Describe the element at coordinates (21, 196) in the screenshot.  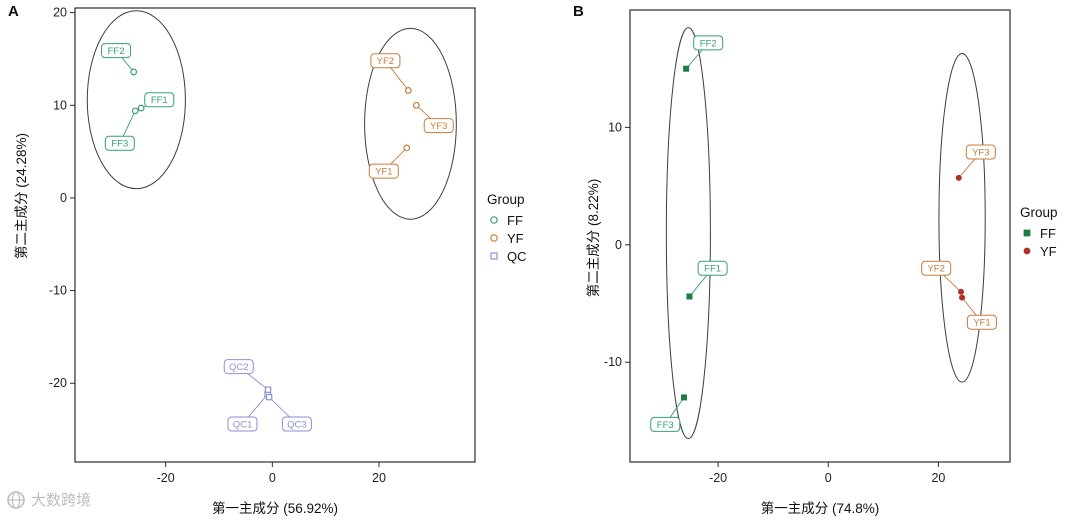
I see `panel-a-y-axis-title: 第二主成分 (24.28%)` at that location.